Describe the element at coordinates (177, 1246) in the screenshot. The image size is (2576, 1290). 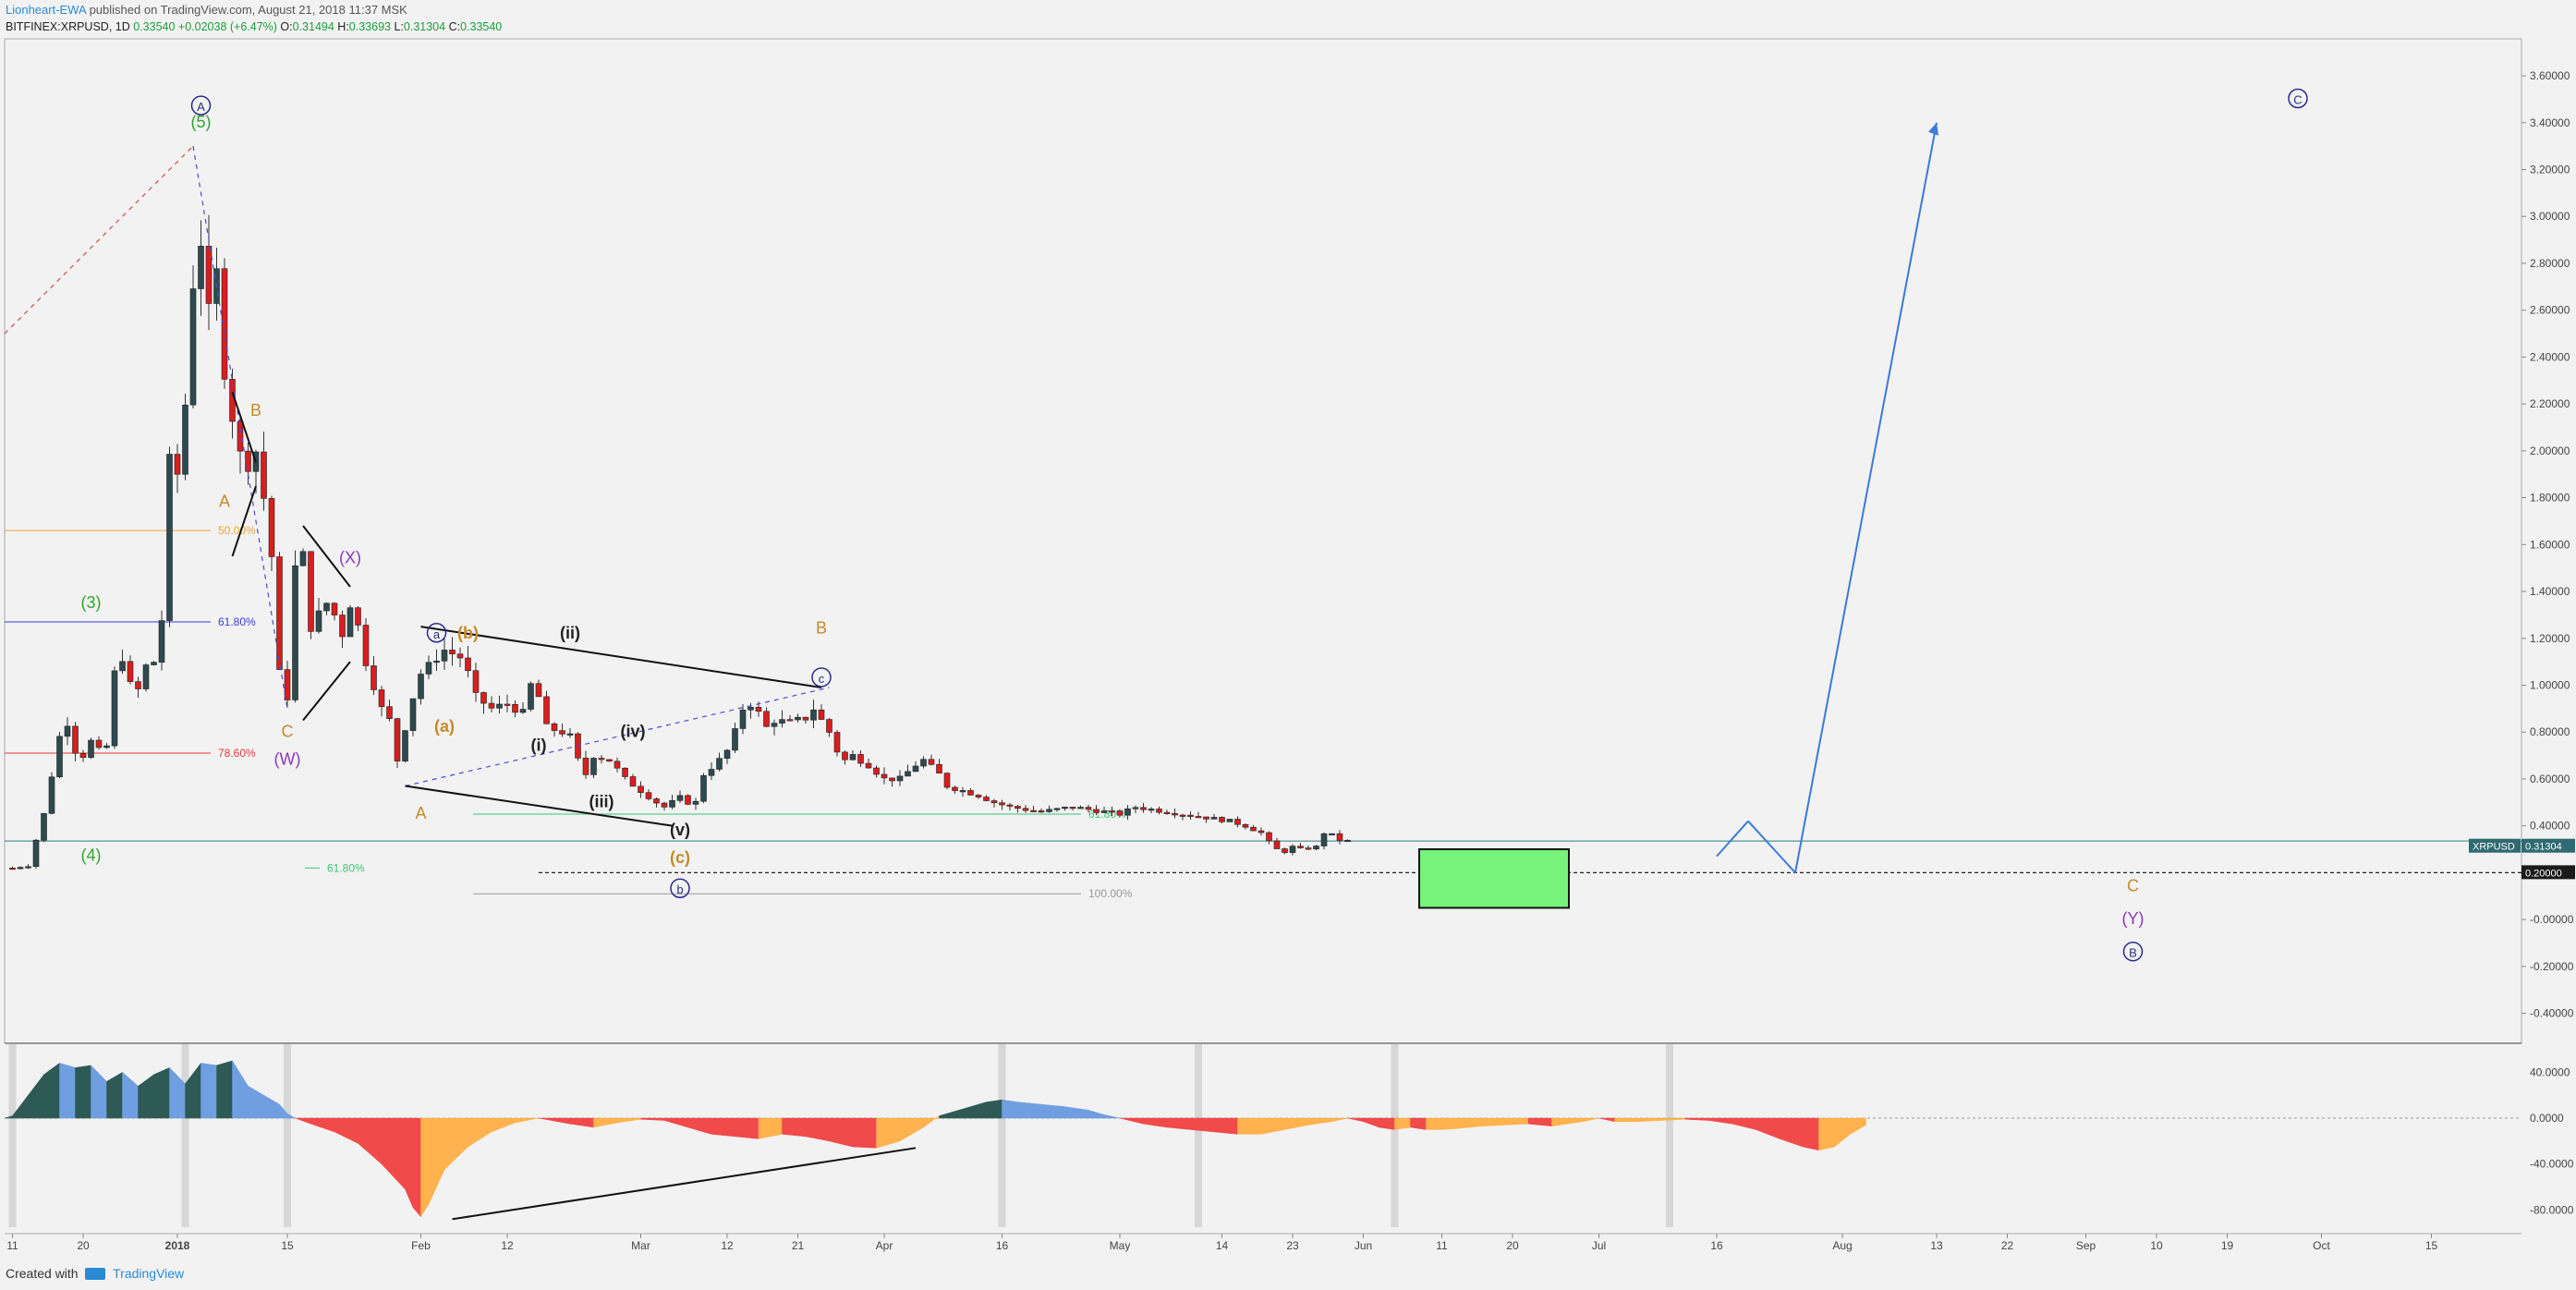
I see `time-tick-label: 2018` at that location.